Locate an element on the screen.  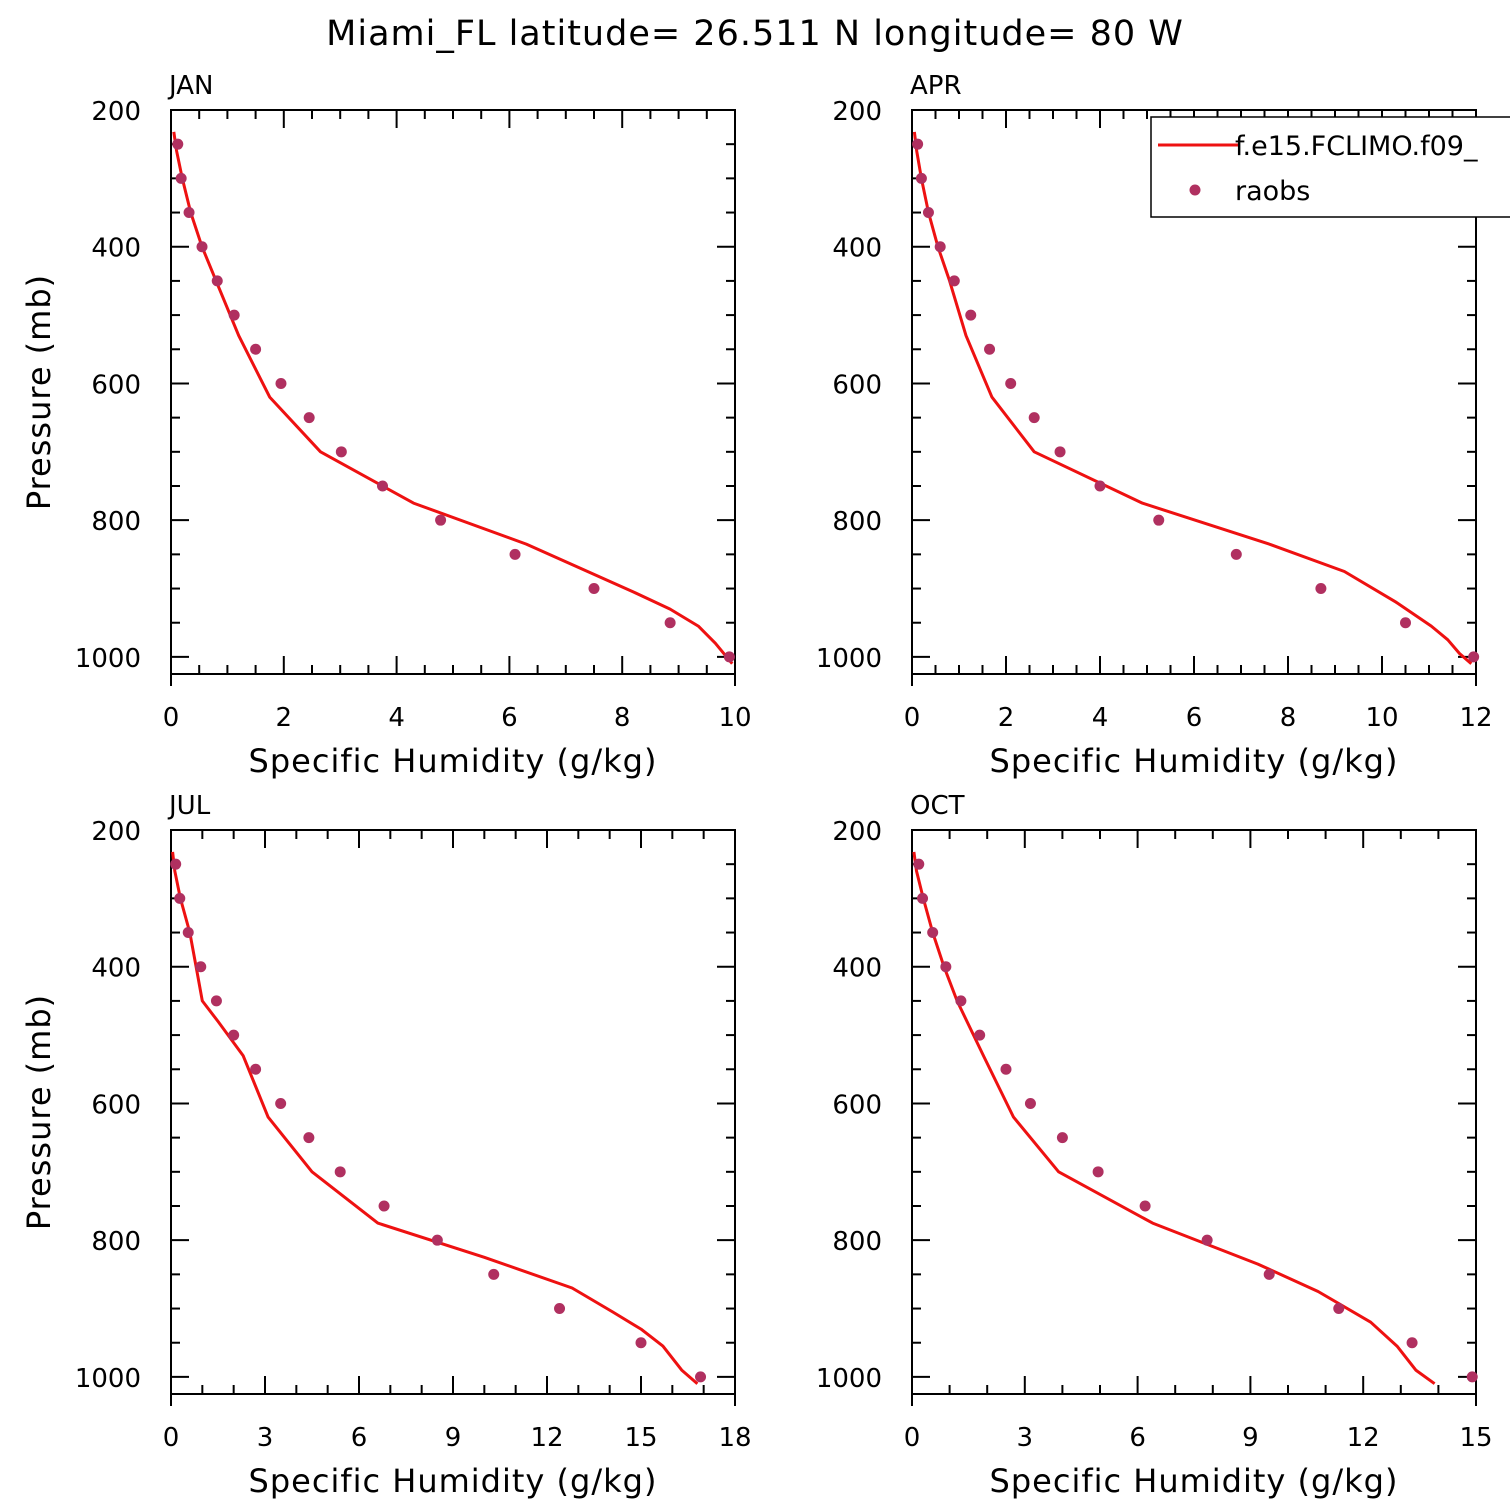
panel-title: JUL is located at coordinates (189, 806).